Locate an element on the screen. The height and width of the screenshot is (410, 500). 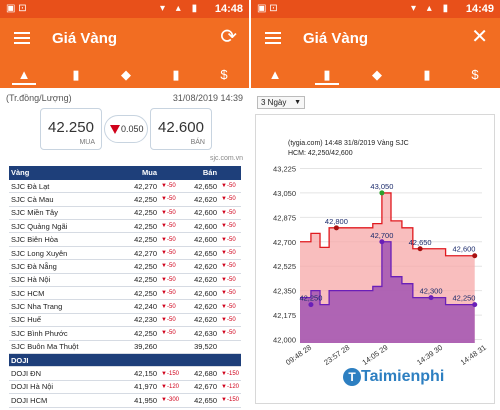
series-area is located at coordinates (387, 292).